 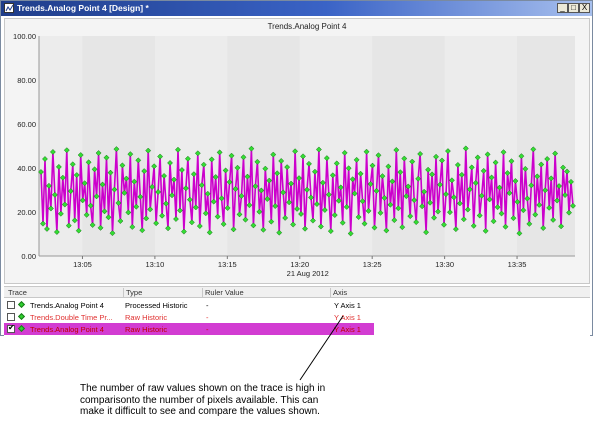 What do you see at coordinates (584, 8) in the screenshot?
I see `close-button: X` at bounding box center [584, 8].